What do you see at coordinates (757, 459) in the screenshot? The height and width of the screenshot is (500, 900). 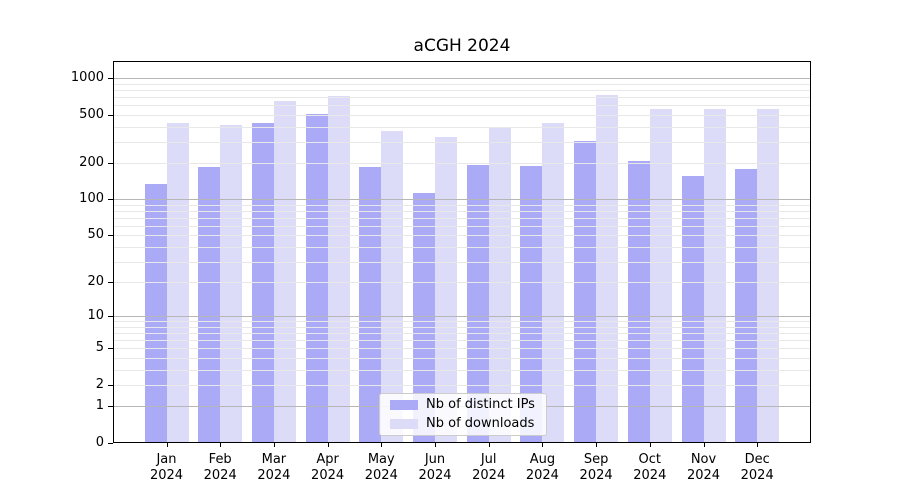 I see `x-tick-label-month: Dec` at bounding box center [757, 459].